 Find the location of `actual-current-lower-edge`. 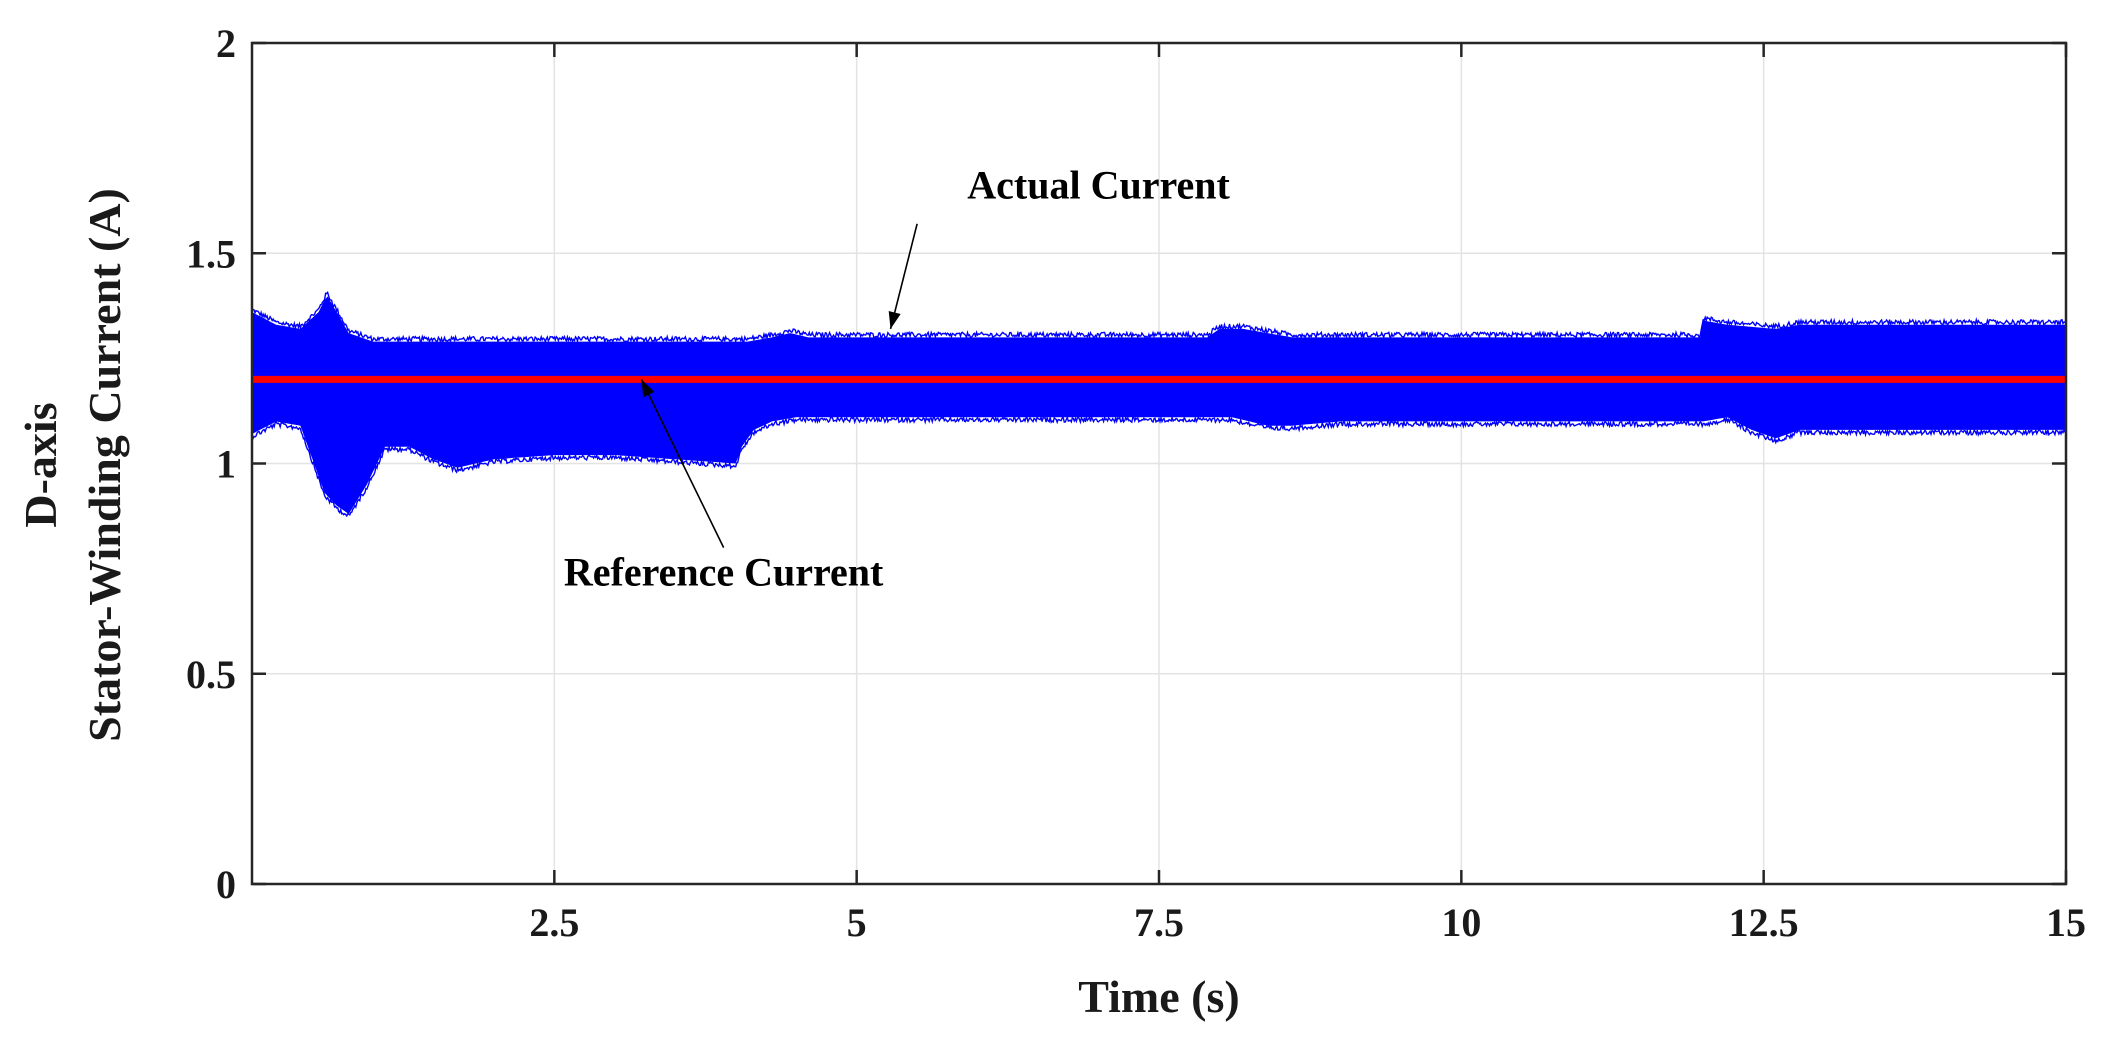

actual-current-lower-edge is located at coordinates (1159, 466).